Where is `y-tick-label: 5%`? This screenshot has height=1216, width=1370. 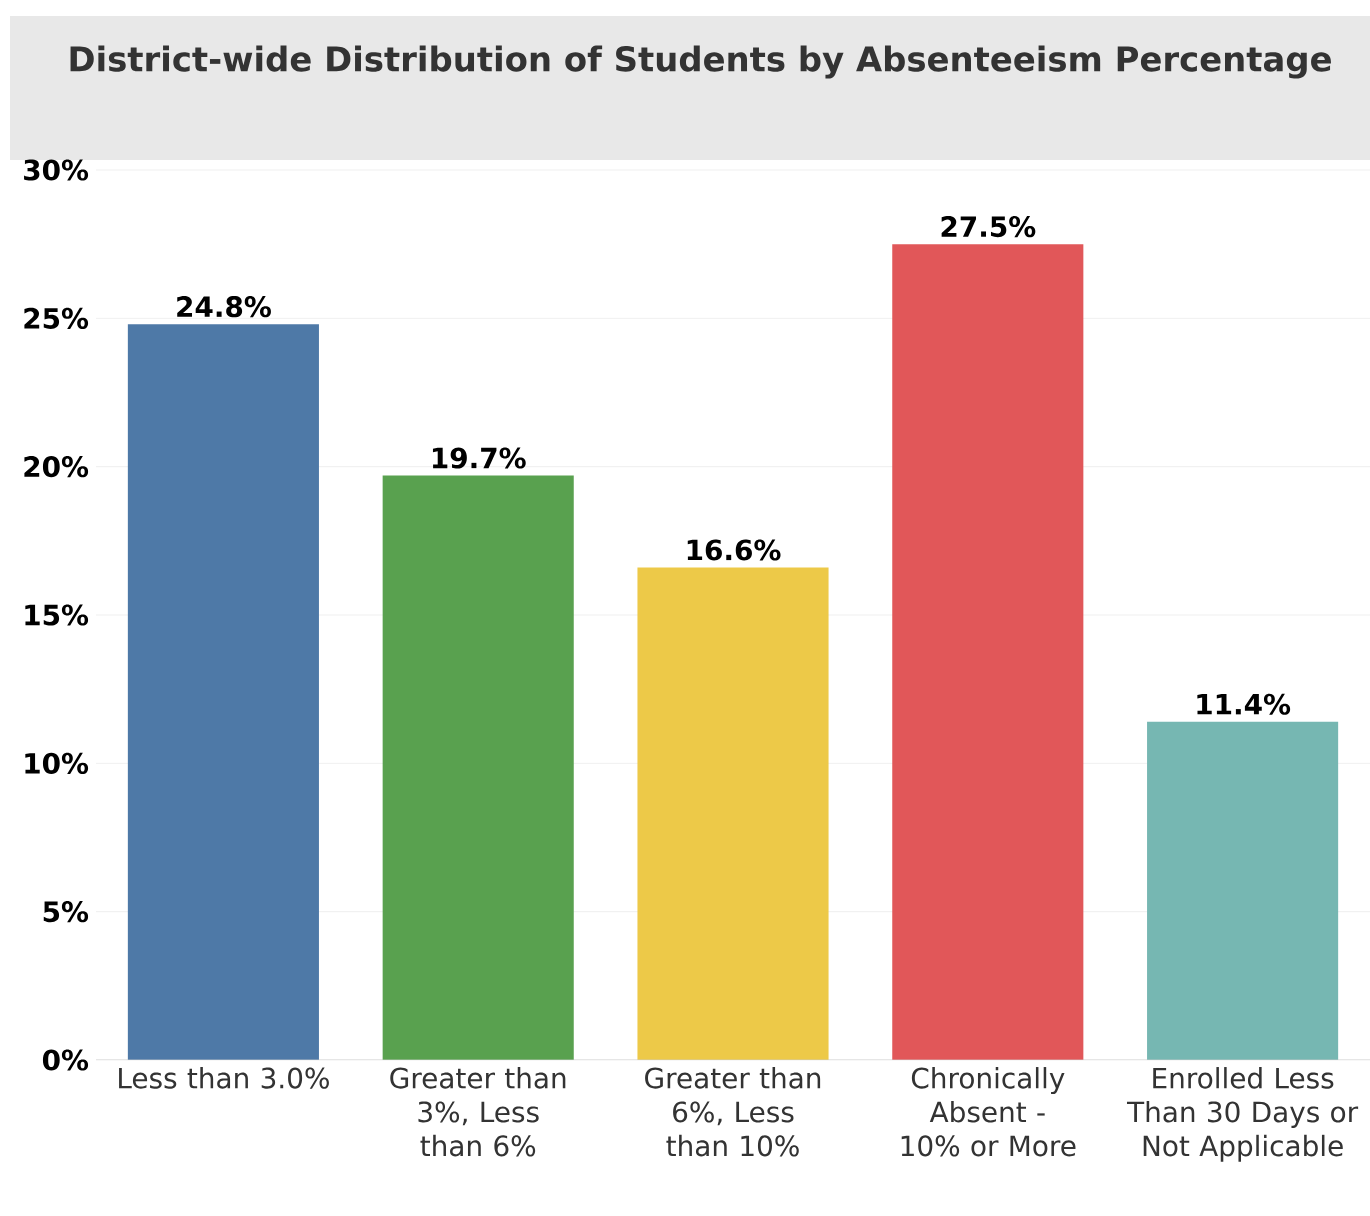 y-tick-label: 5% is located at coordinates (66, 912).